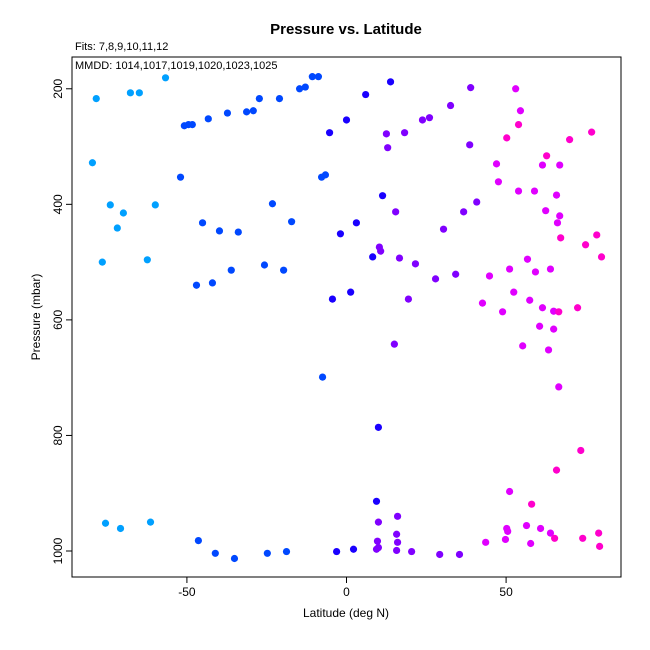 The height and width of the screenshot is (650, 650). Describe the element at coordinates (346, 592) in the screenshot. I see `x-tick-label: 0` at that location.